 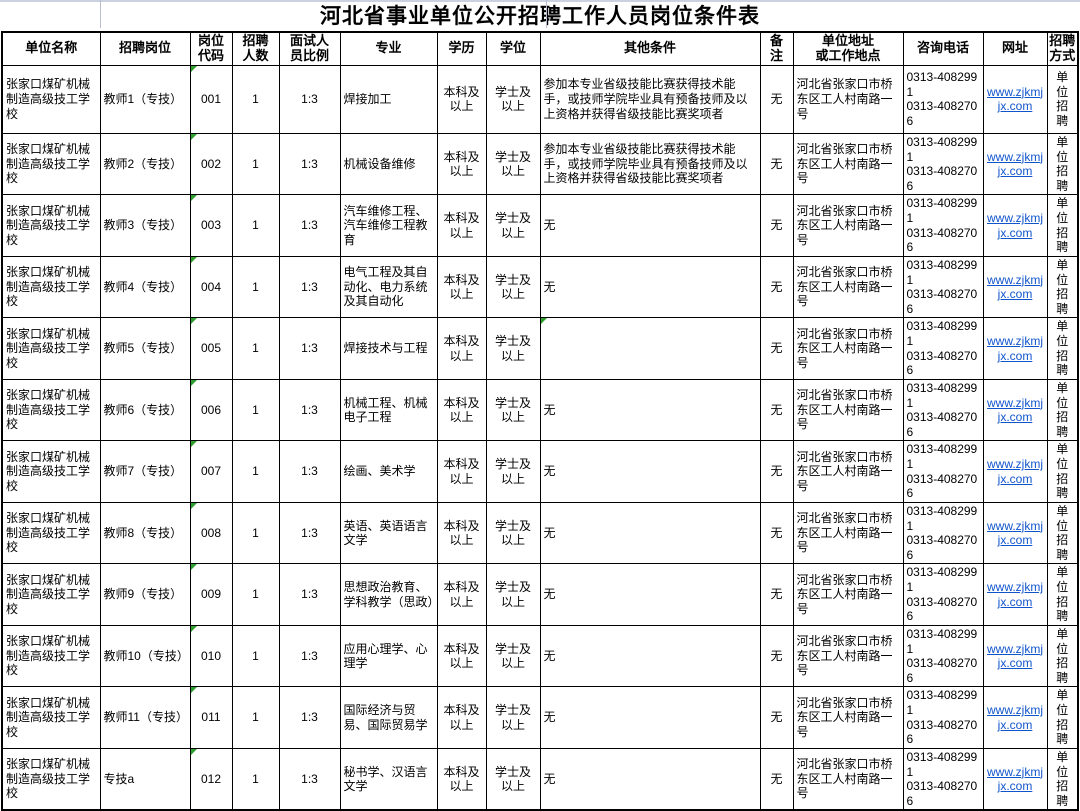 I want to click on col-header-education: 学历, so click(x=461, y=48).